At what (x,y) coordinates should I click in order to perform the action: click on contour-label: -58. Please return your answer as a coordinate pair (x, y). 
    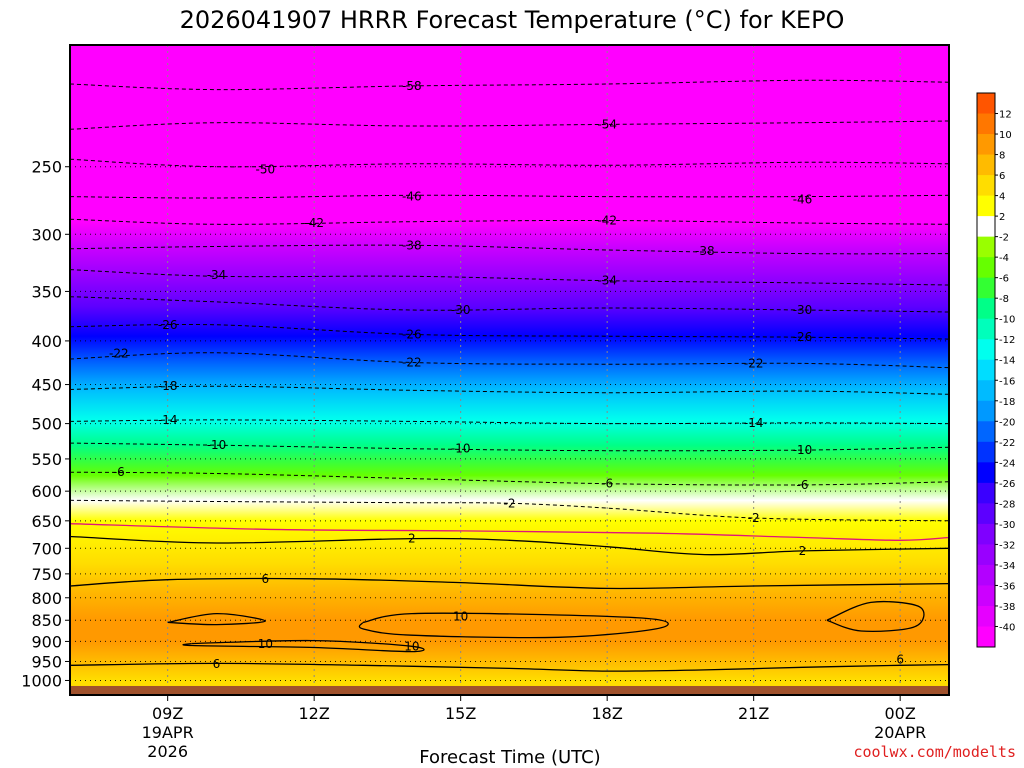
    Looking at the image, I should click on (412, 86).